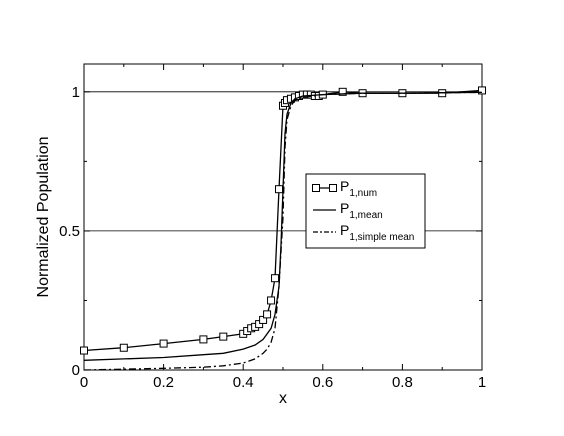 The height and width of the screenshot is (436, 564). Describe the element at coordinates (365, 215) in the screenshot. I see `legend-label-subscript: 1,mean` at that location.